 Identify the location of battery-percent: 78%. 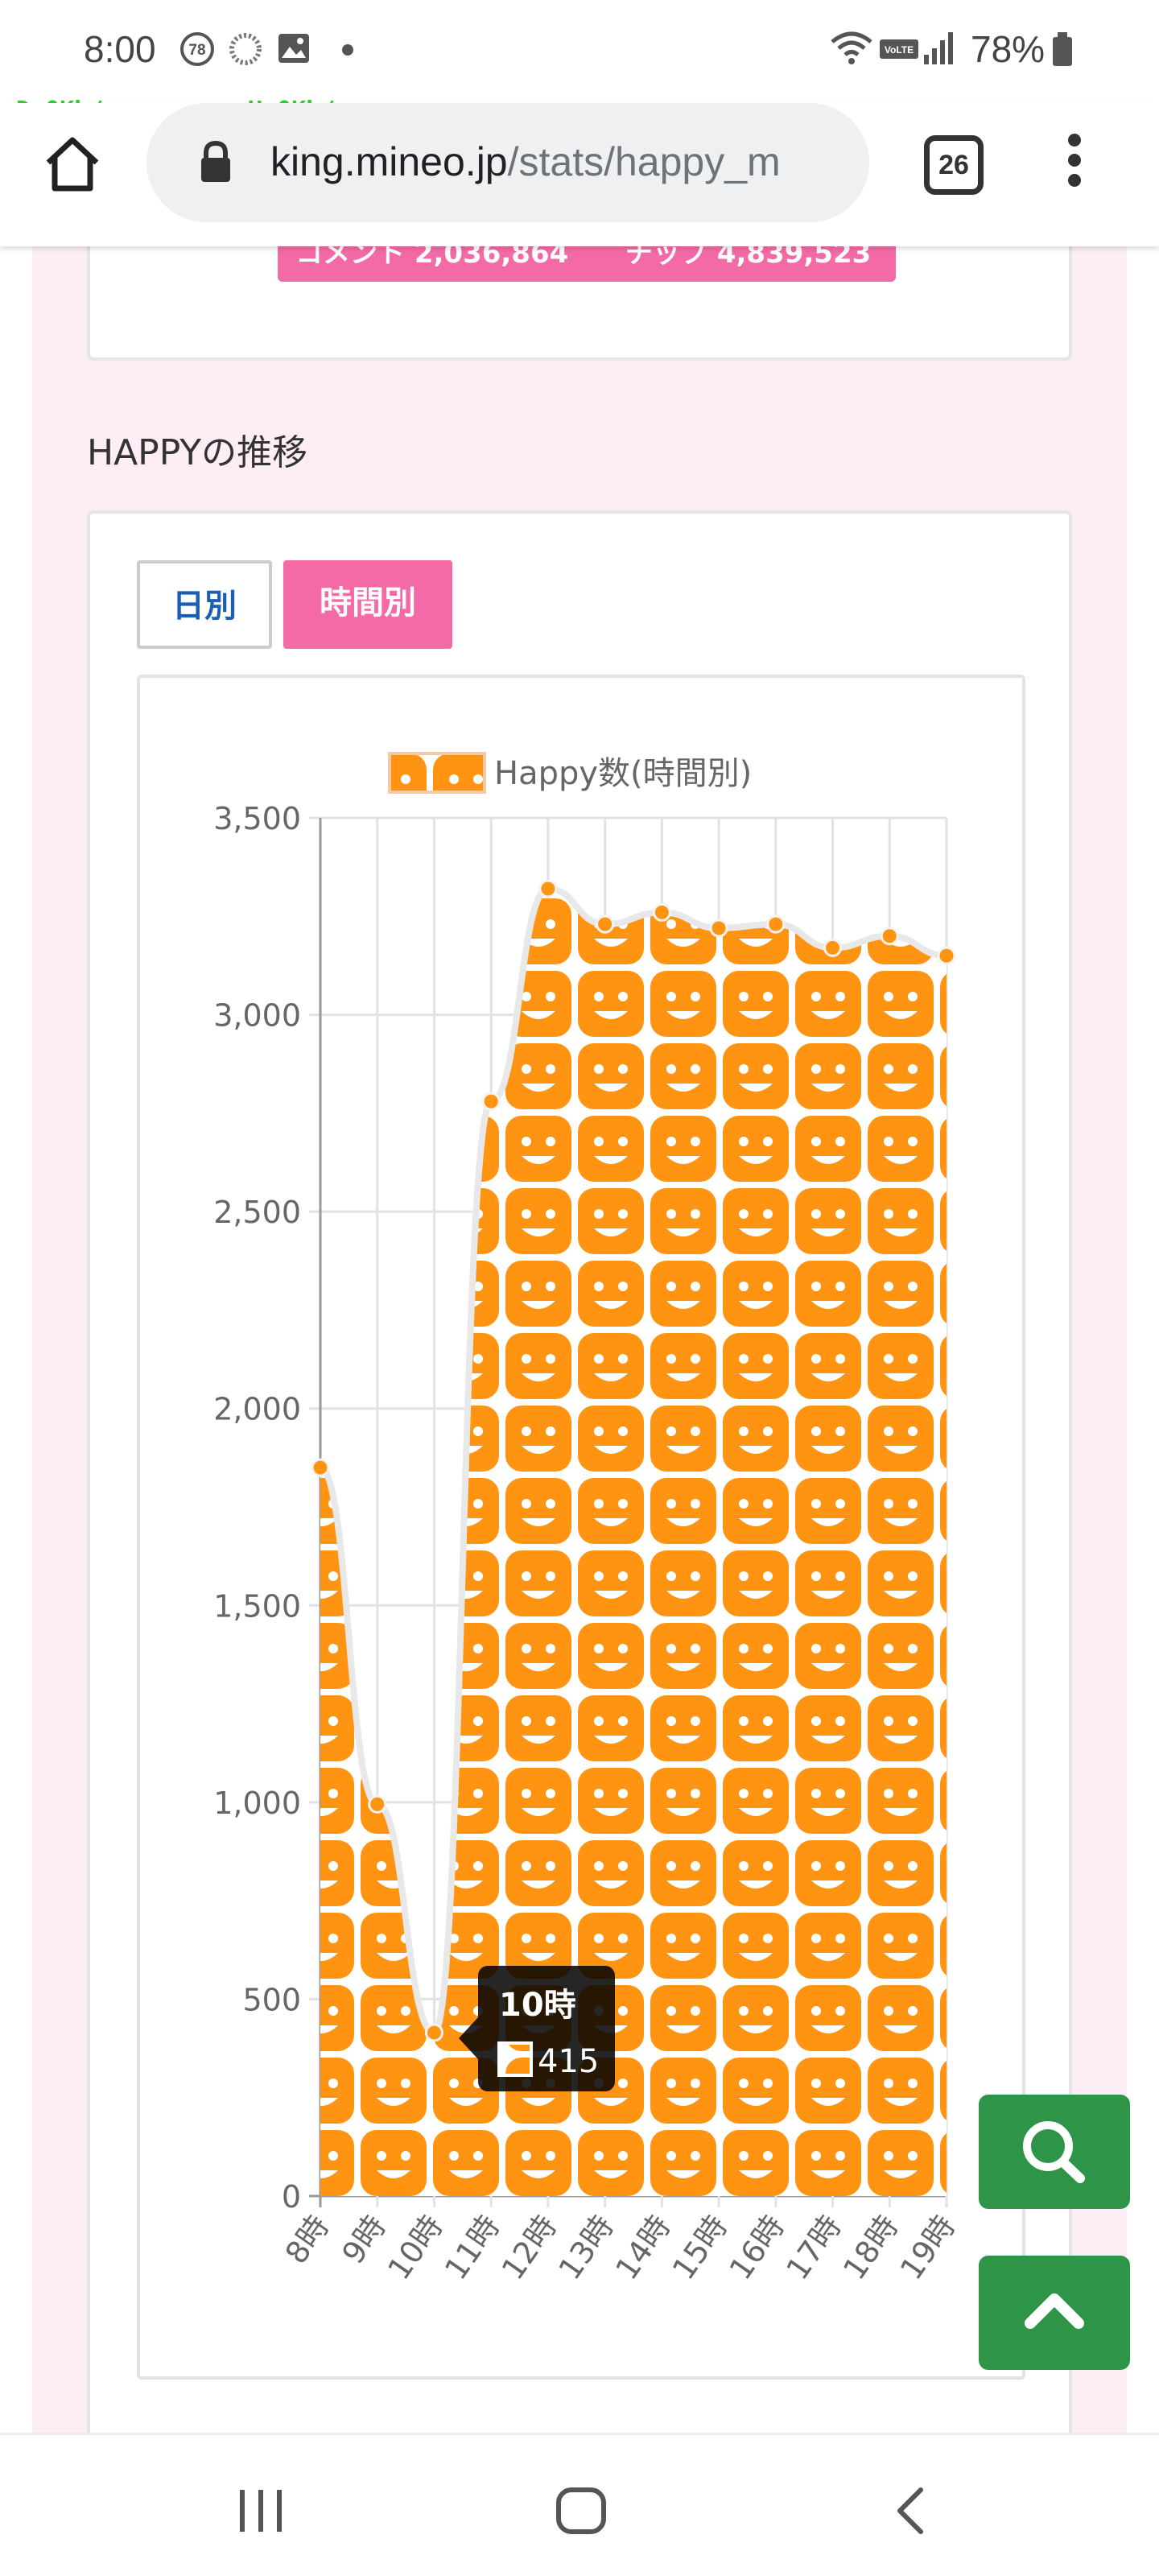
(1008, 49).